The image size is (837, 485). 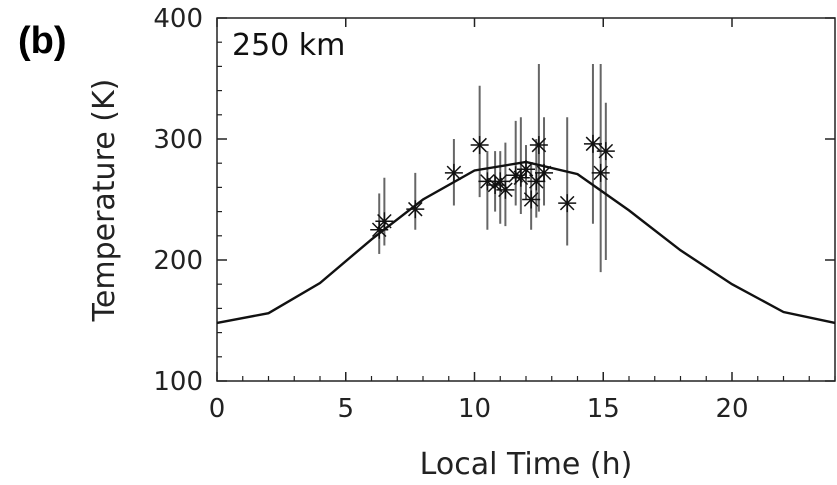 I want to click on y-tick-label: 400, so click(x=178, y=19).